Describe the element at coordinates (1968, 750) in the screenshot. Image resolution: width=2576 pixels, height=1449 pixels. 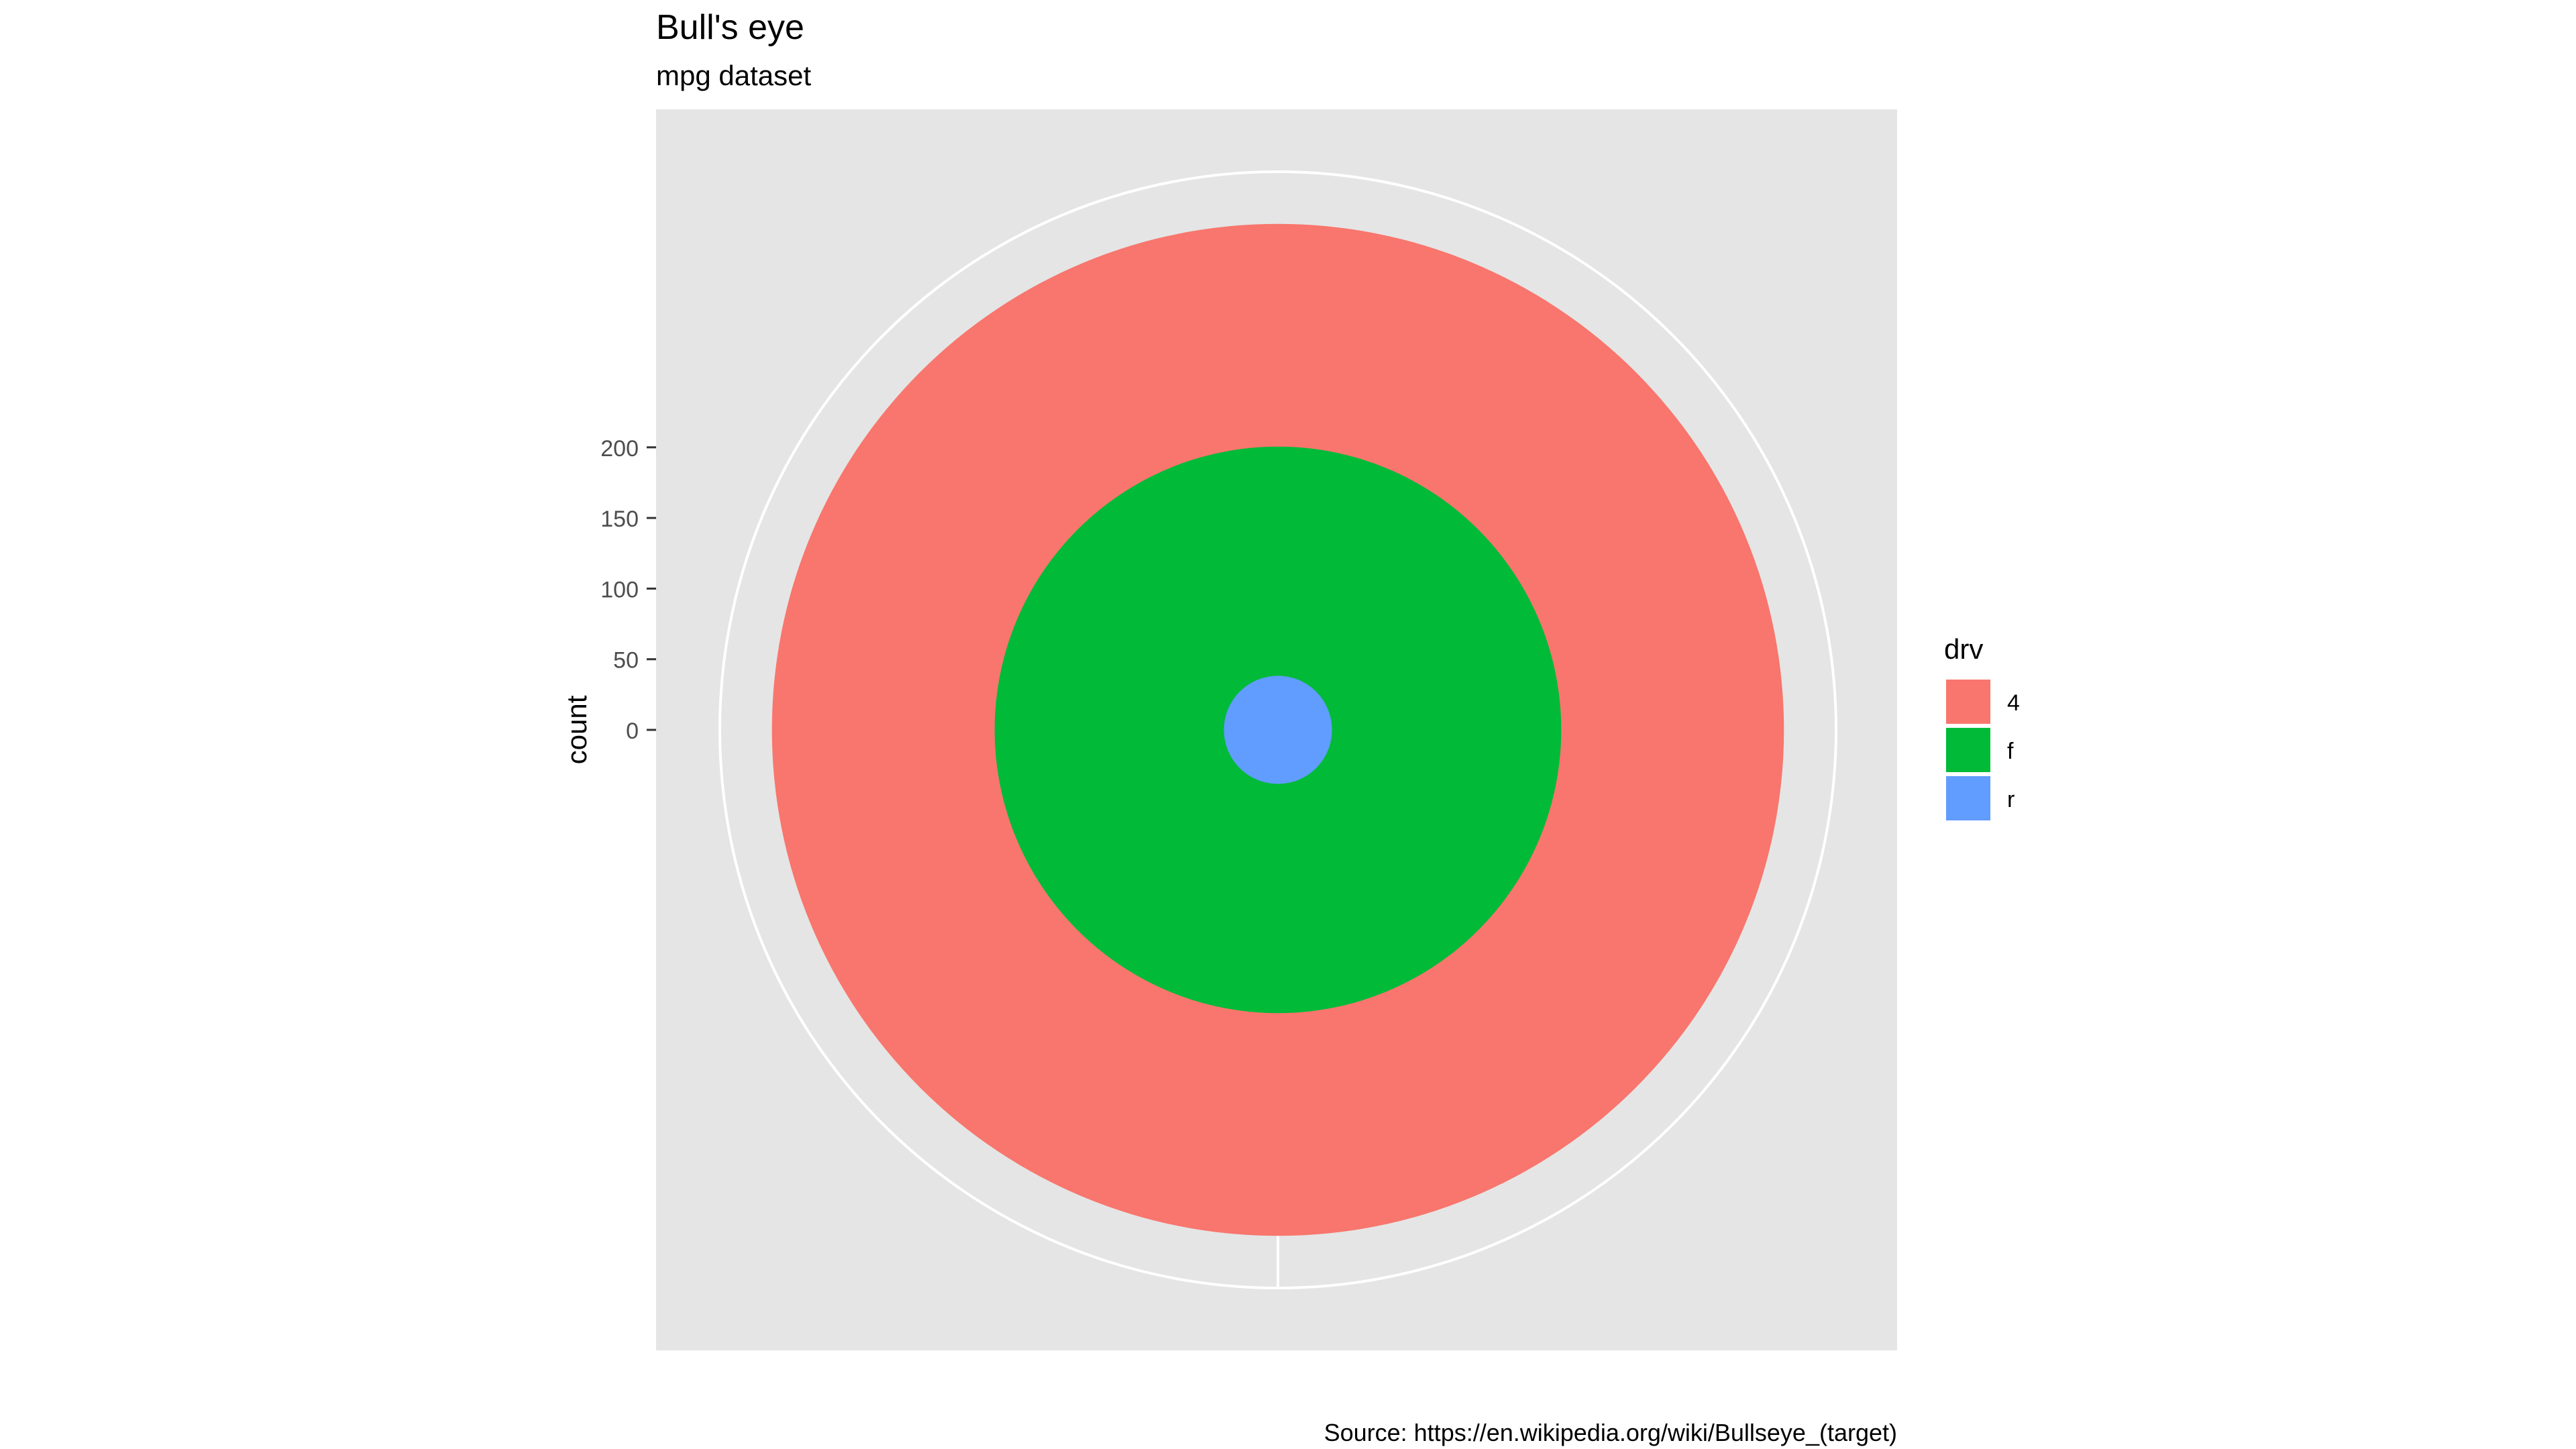
I see `legend-key-f` at that location.